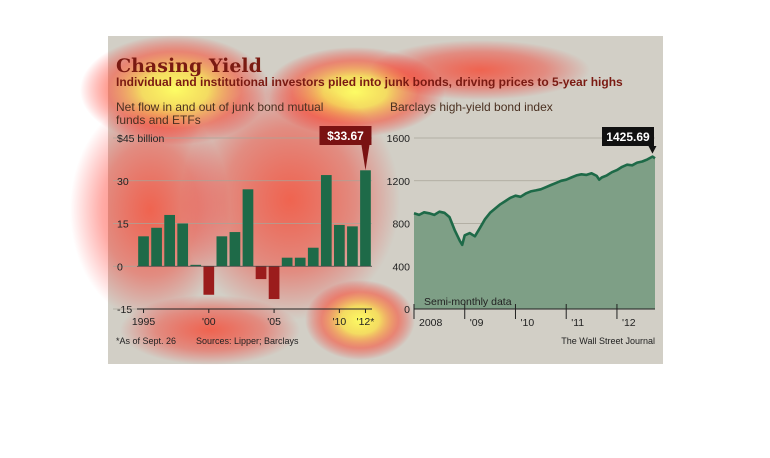 The height and width of the screenshot is (458, 770). What do you see at coordinates (652, 150) in the screenshot?
I see `right-callout-pointer` at bounding box center [652, 150].